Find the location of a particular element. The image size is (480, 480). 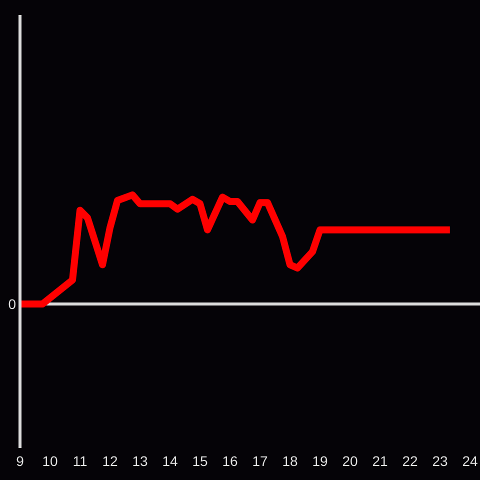

x-tick-label: 20 is located at coordinates (350, 460).